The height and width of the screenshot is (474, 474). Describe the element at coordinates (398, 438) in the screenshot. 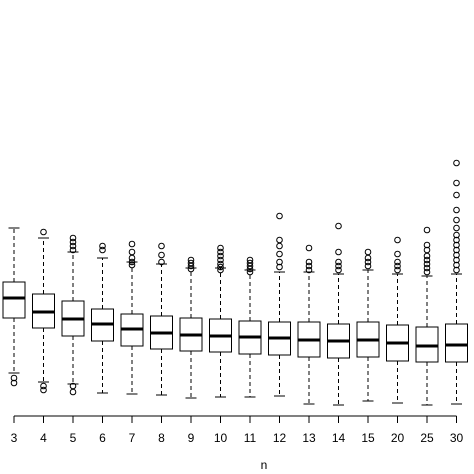

I see `x-tick-label: 20` at that location.